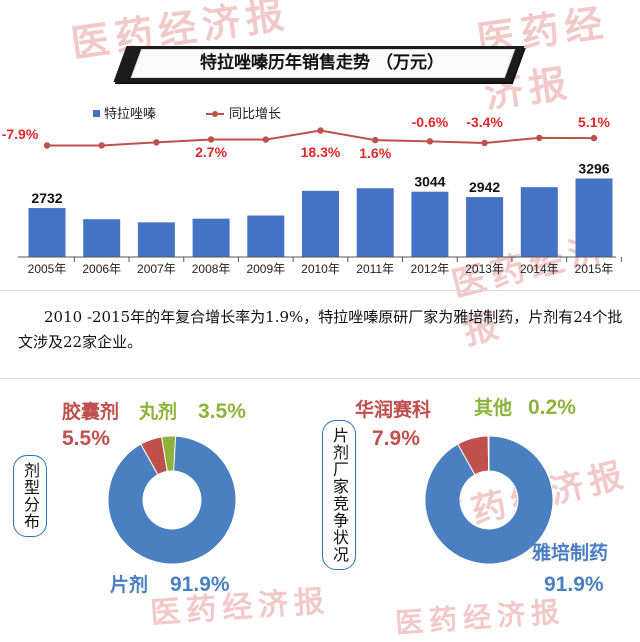 Image resolution: width=640 pixels, height=642 pixels. I want to click on chart-title: 特拉唑嗪历年销售走势 （万元）, so click(322, 63).